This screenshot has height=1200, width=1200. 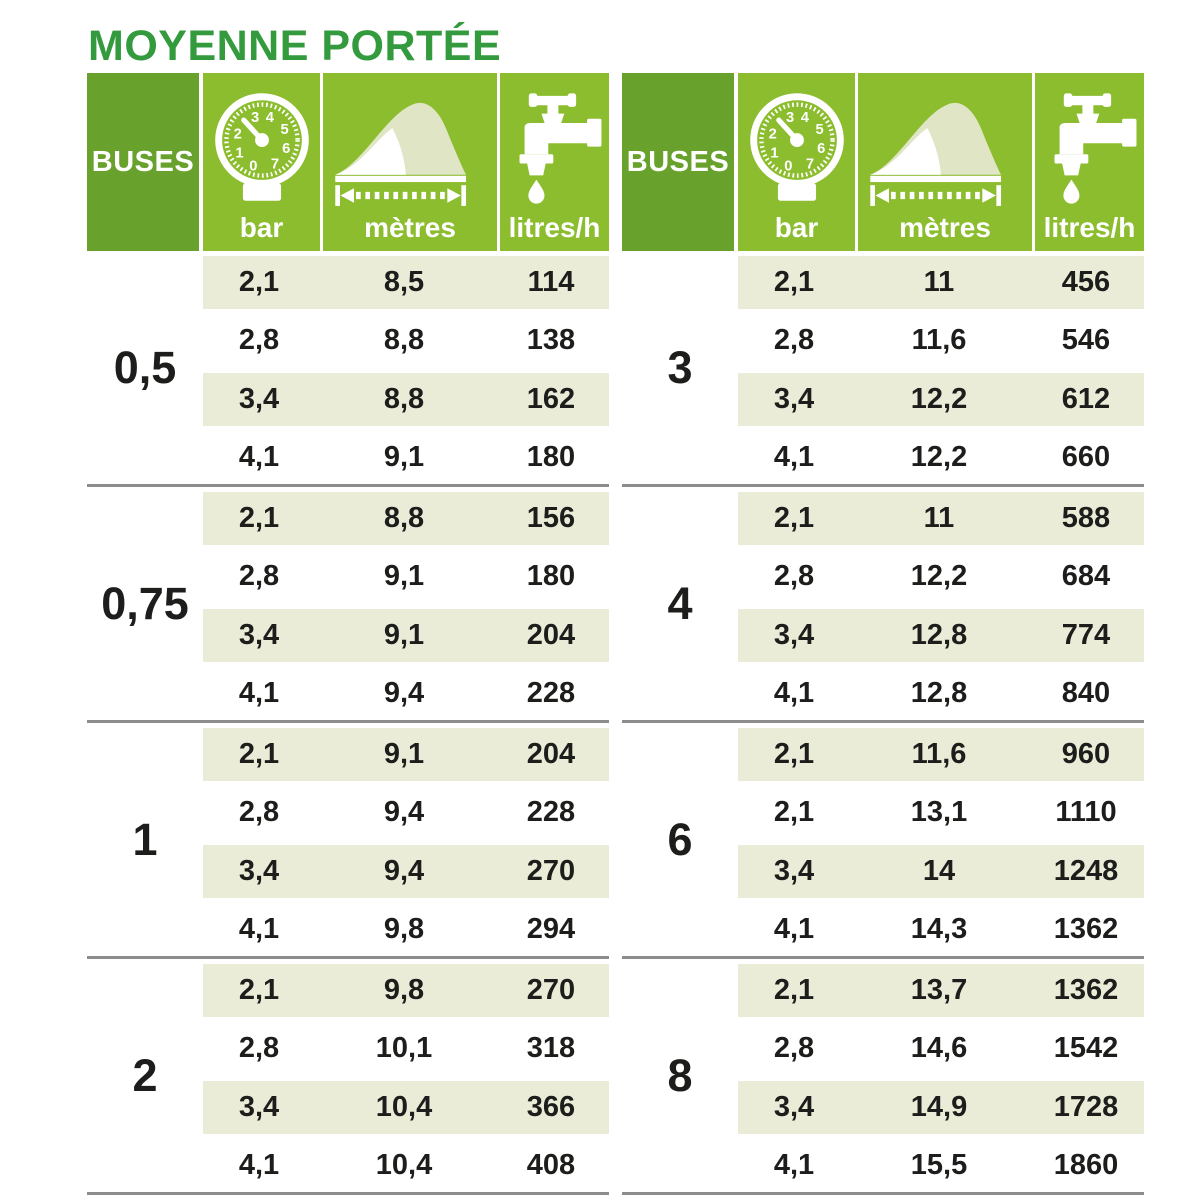 What do you see at coordinates (145, 603) in the screenshot?
I see `buses-value: 0,75` at bounding box center [145, 603].